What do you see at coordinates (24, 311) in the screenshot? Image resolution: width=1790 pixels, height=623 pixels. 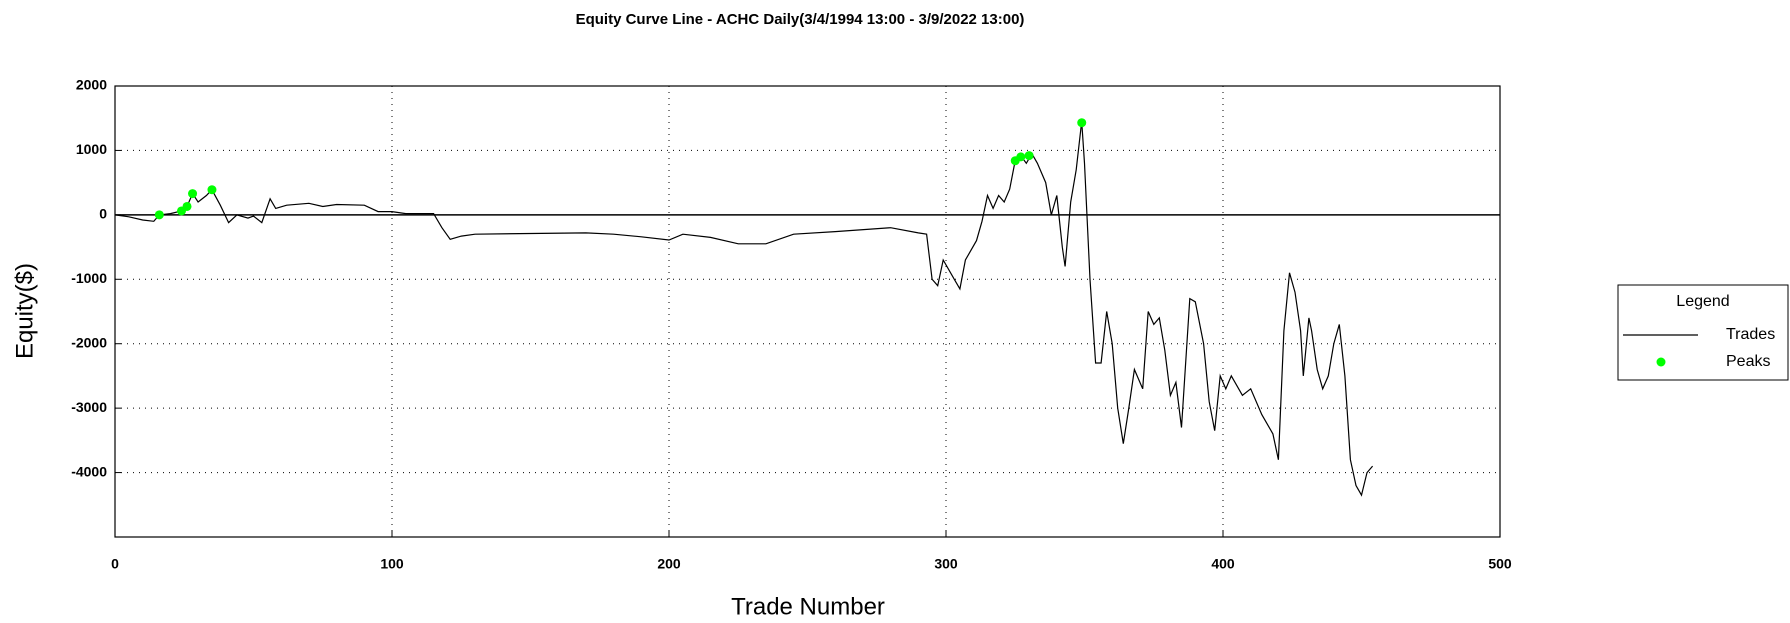 I see `y-axis-title: Equity($)` at bounding box center [24, 311].